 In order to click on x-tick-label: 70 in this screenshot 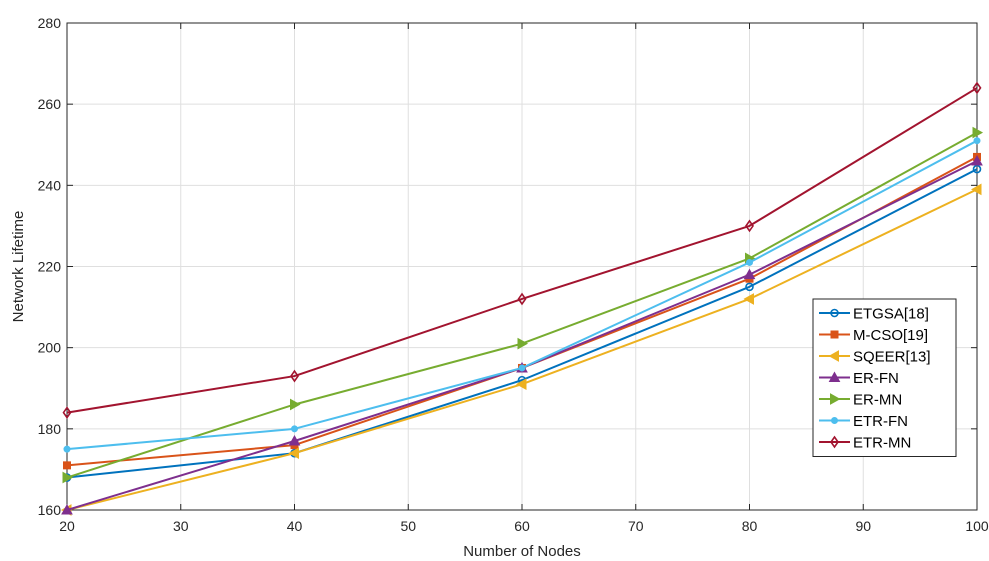, I will do `click(636, 526)`.